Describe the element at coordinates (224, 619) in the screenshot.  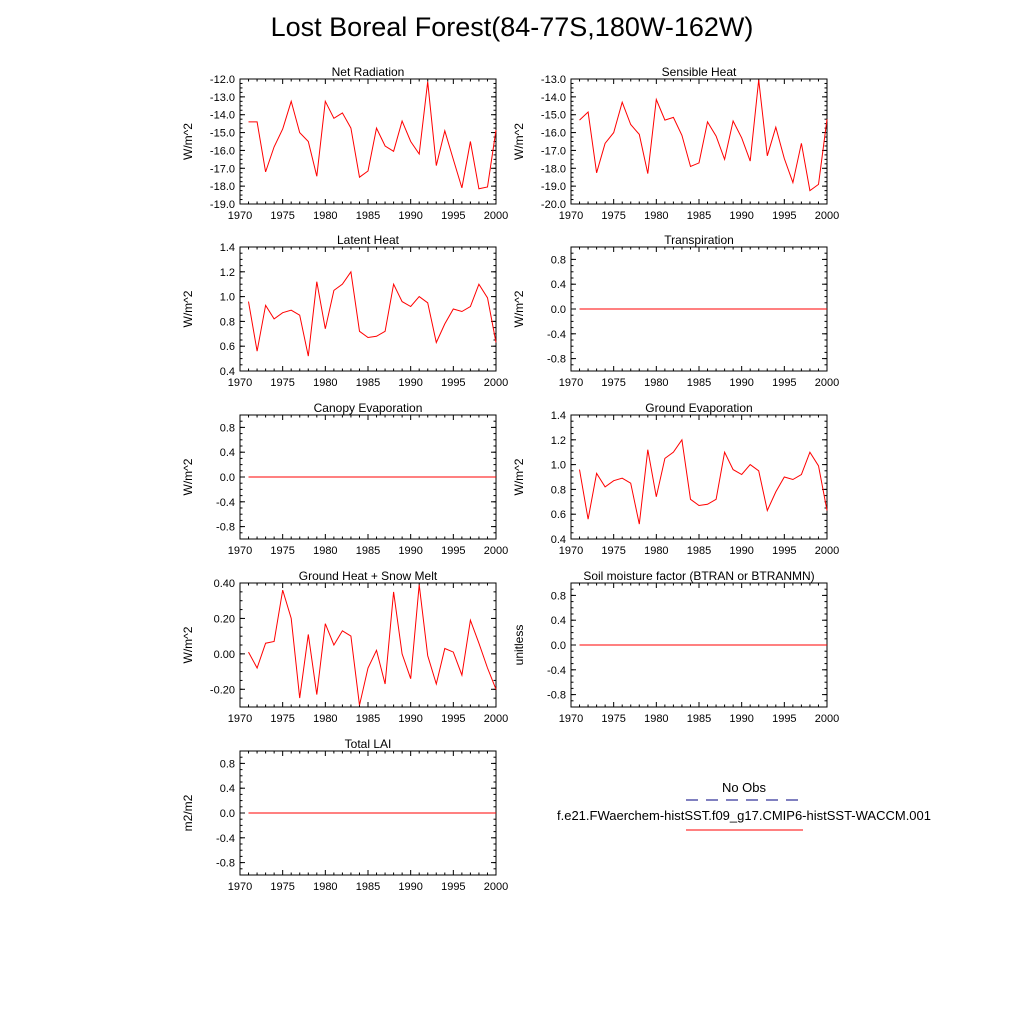
I see `y-tick-label: 0.20` at that location.